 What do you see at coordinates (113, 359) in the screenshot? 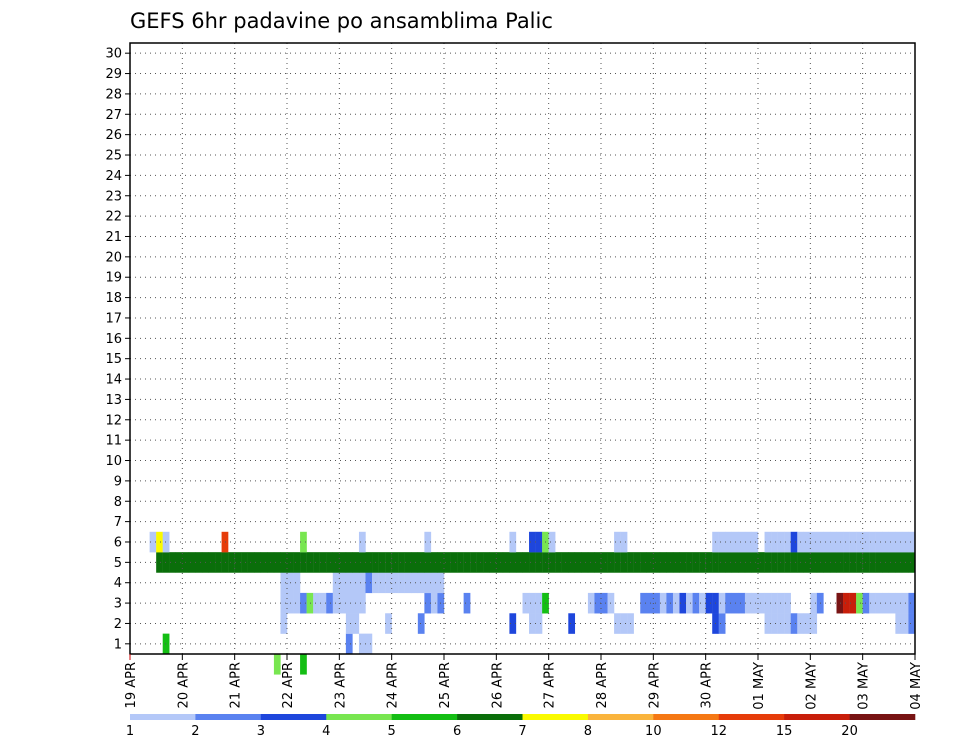
I see `y-tick-label: 15` at bounding box center [113, 359].